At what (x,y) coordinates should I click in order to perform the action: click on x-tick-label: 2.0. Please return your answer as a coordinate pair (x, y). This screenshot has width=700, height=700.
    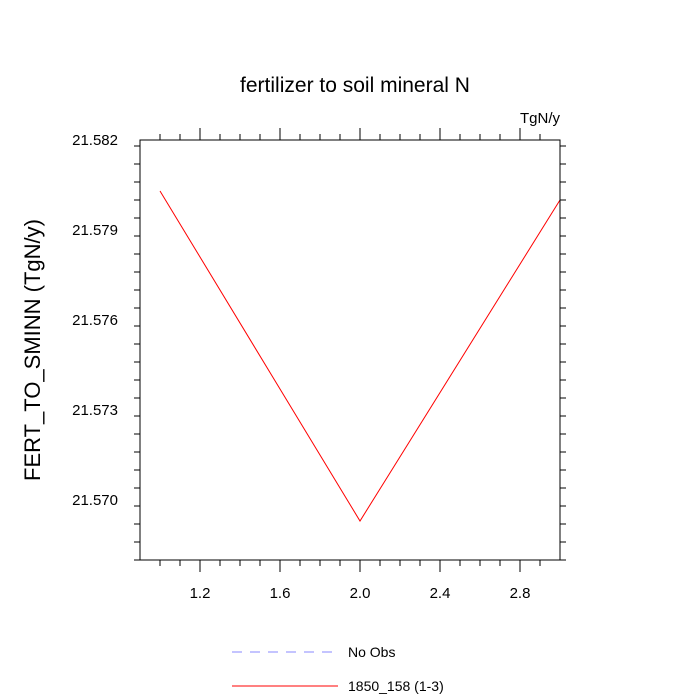
    Looking at the image, I should click on (360, 593).